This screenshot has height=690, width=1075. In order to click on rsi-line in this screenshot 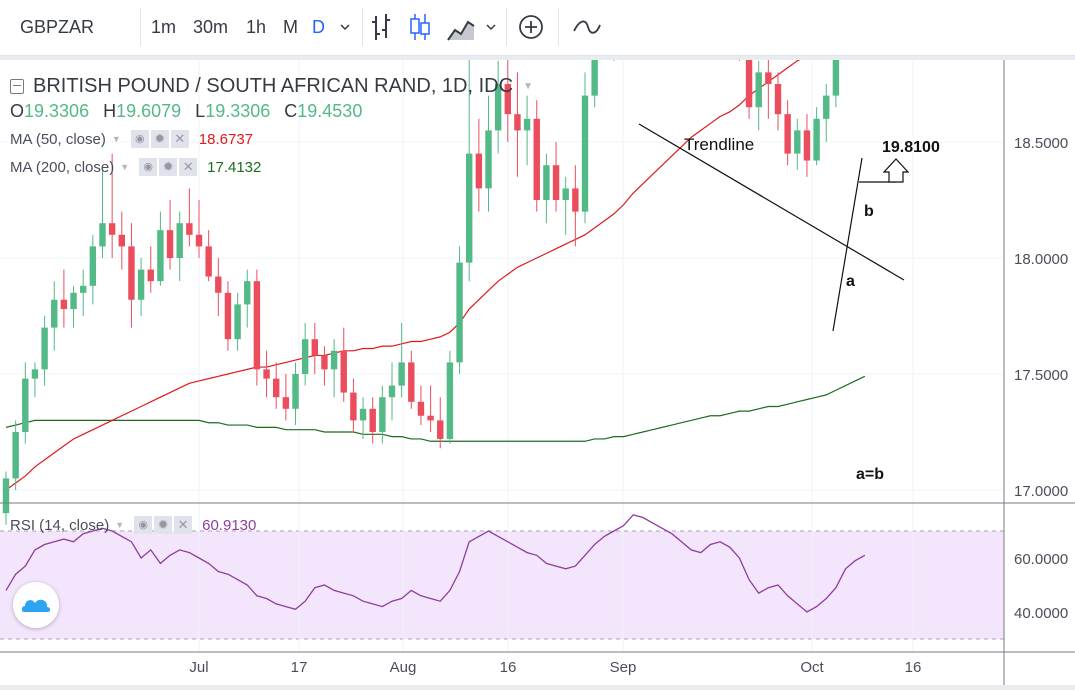, I will do `click(435, 563)`.